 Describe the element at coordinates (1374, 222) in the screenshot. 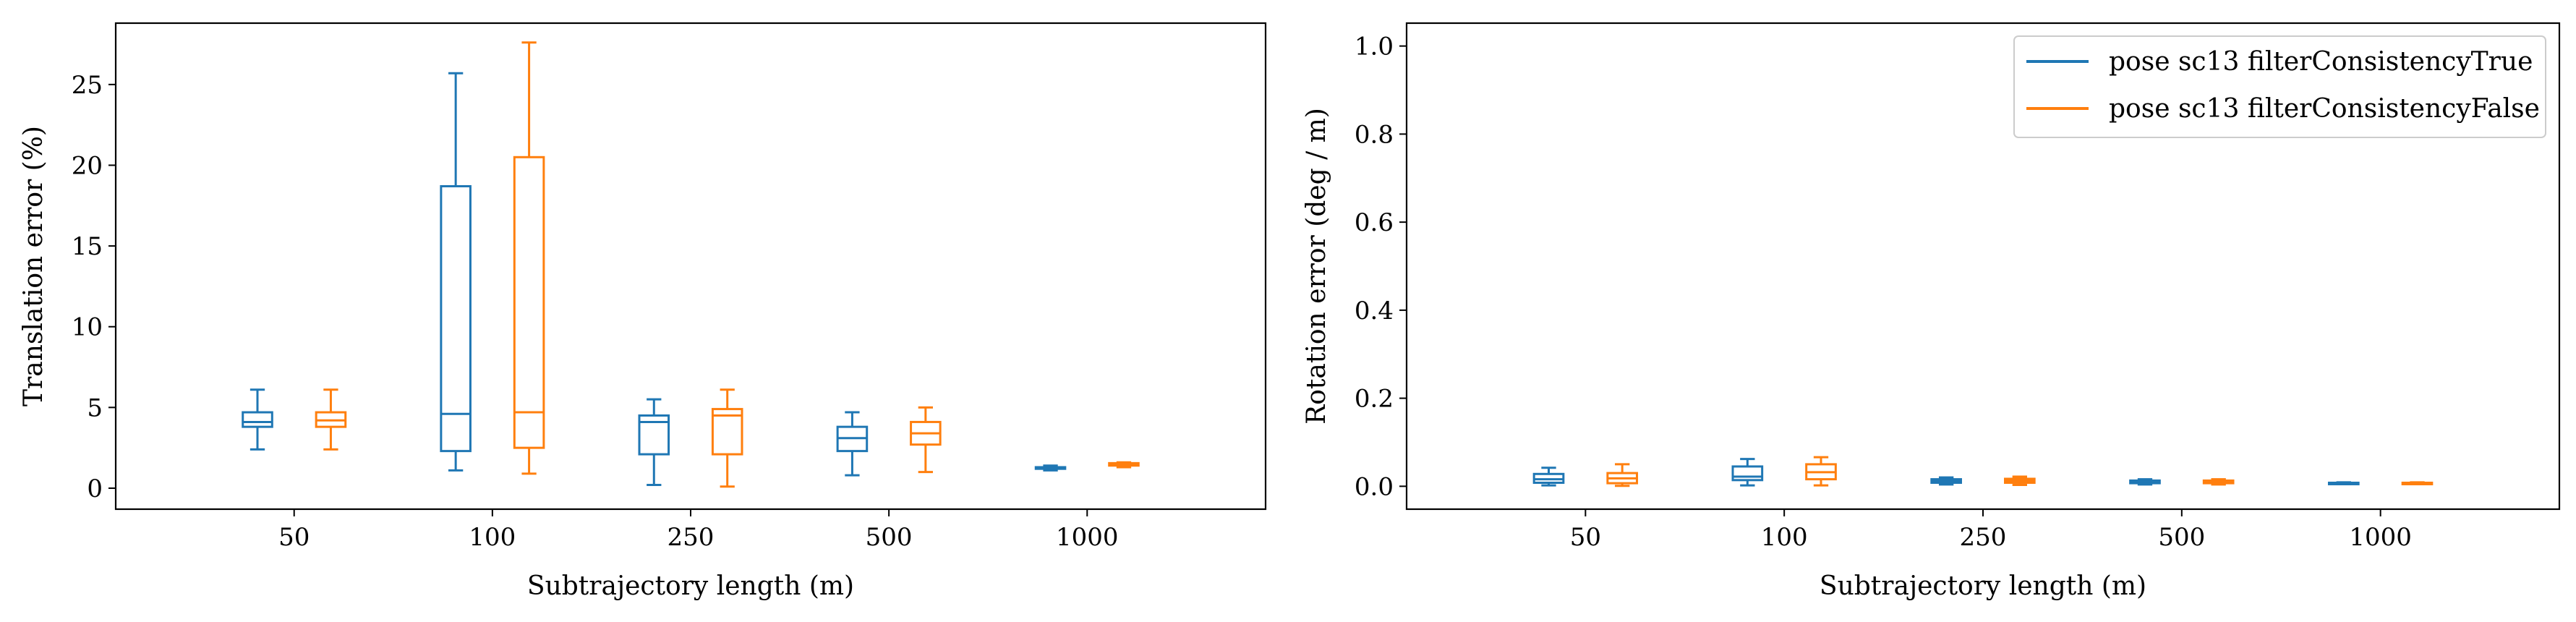

I see `y-tick-label: 0.6` at that location.